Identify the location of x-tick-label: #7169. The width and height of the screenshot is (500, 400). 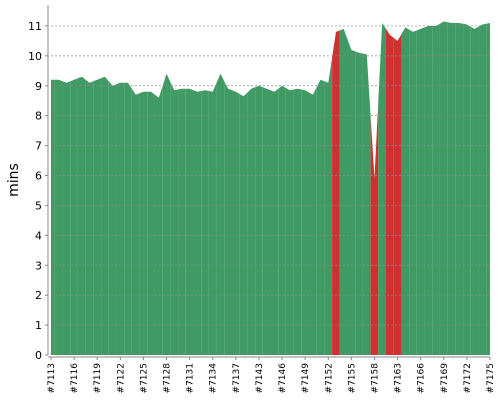
(445, 378).